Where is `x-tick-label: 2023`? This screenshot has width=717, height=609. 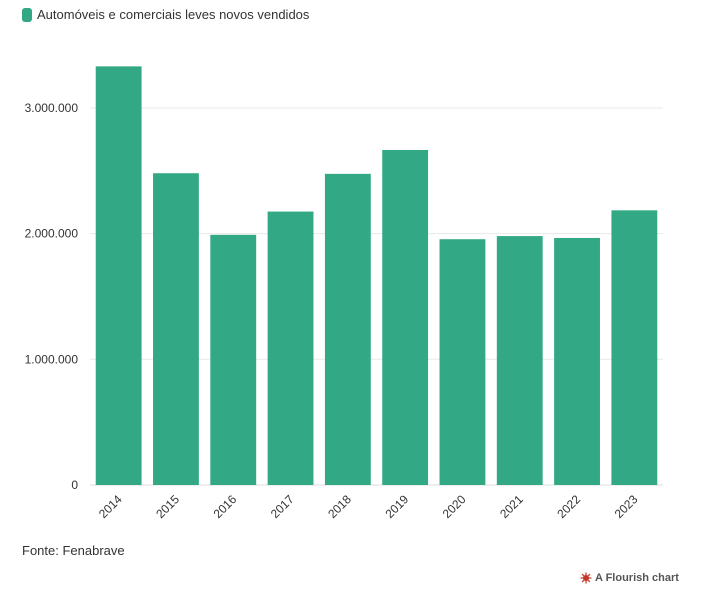
x-tick-label: 2023 is located at coordinates (626, 506).